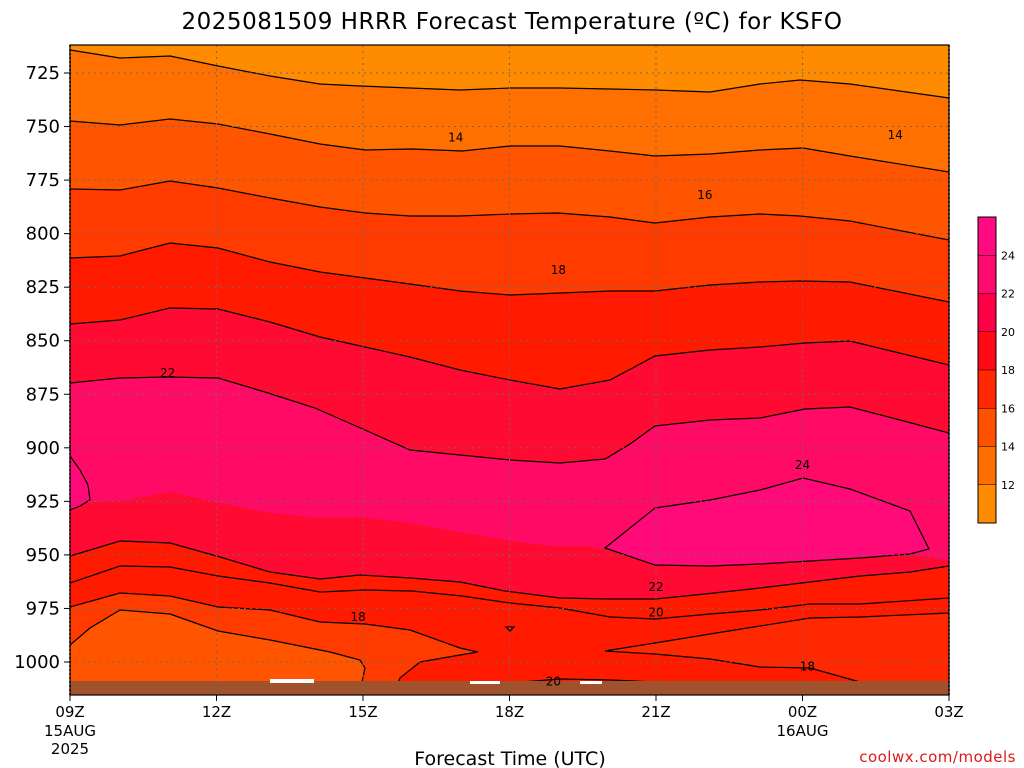 This screenshot has height=768, width=1024. I want to click on y-tick-label: 900, so click(43, 448).